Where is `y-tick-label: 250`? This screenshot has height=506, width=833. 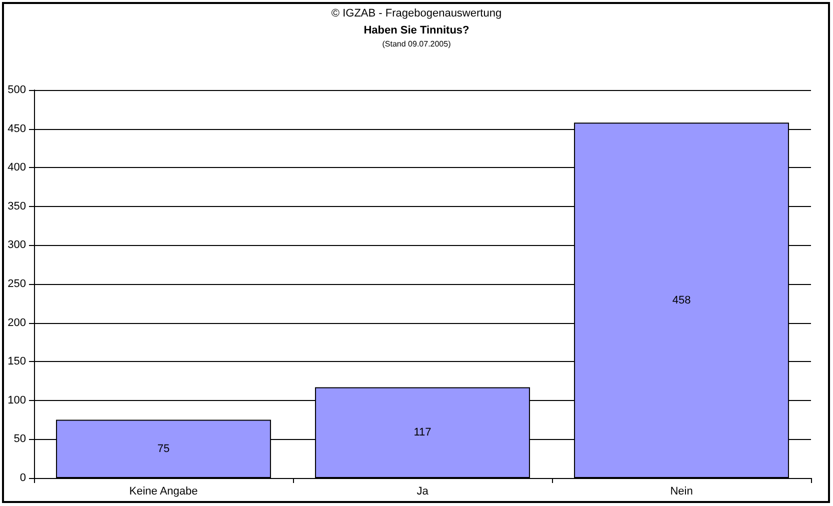 y-tick-label: 250 is located at coordinates (17, 284).